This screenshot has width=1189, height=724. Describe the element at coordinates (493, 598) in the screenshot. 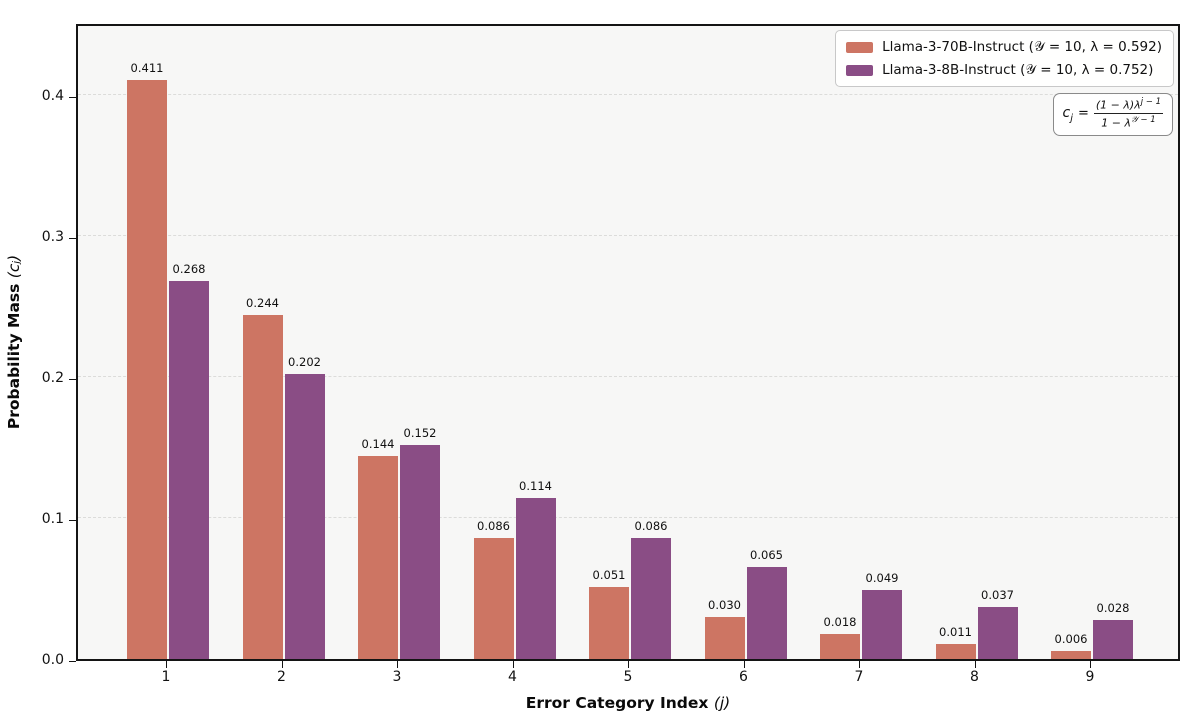

I see `bar-series1-j4` at that location.